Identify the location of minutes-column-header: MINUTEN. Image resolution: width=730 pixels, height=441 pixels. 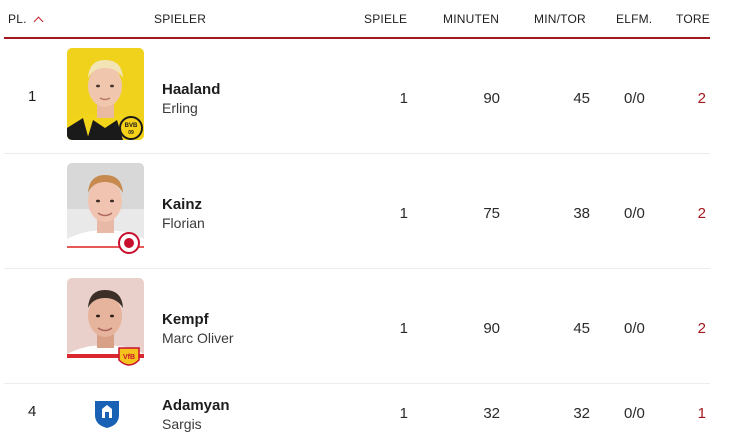
(471, 19).